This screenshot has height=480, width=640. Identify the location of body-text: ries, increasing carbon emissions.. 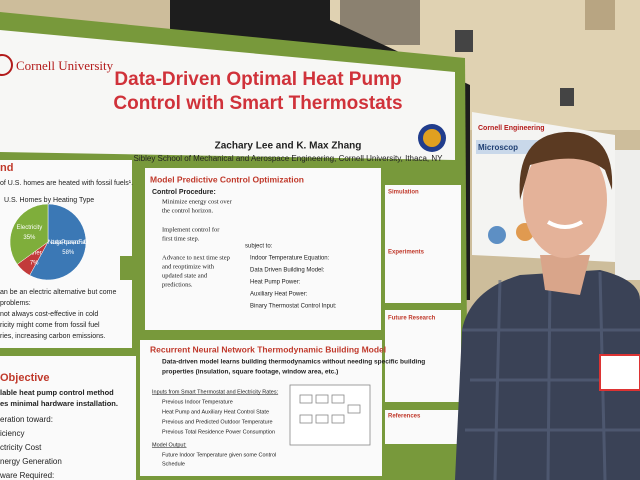
(52, 336).